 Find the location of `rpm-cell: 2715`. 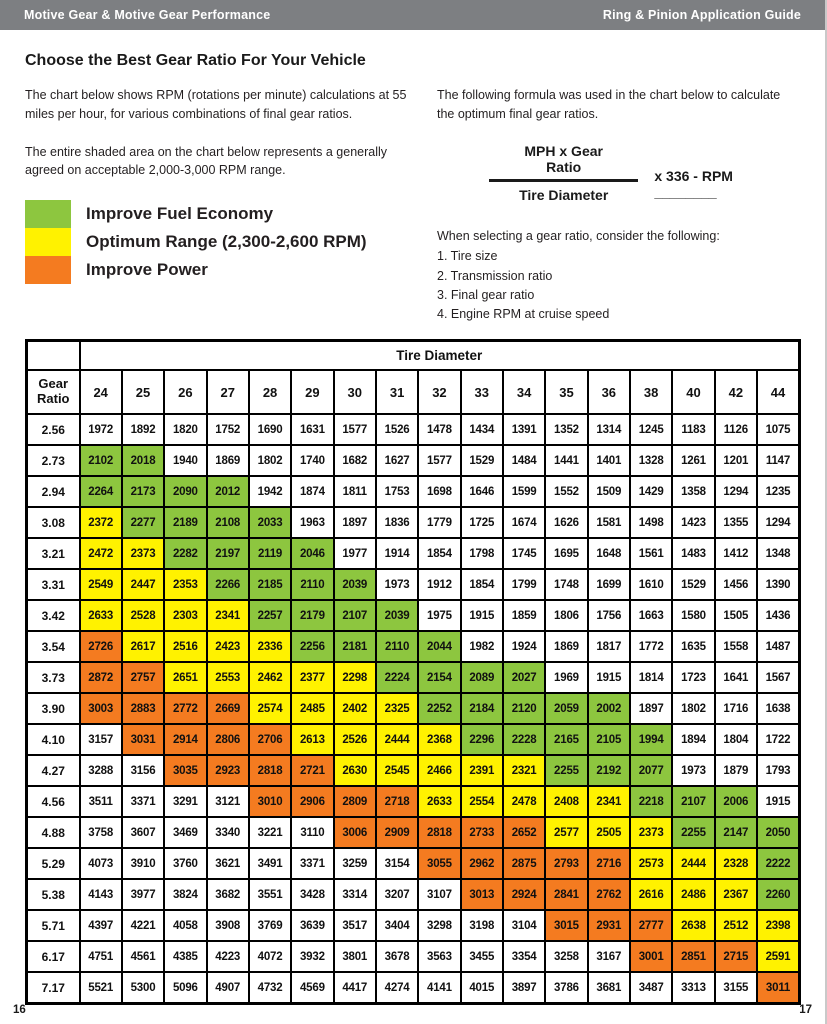

rpm-cell: 2715 is located at coordinates (736, 957).